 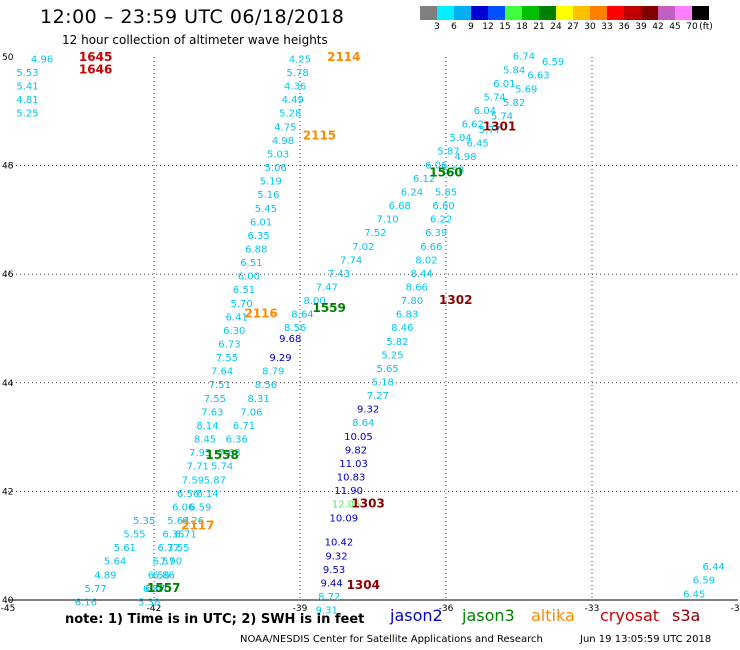 I want to click on wave-height-point: 5.64, so click(x=115, y=562).